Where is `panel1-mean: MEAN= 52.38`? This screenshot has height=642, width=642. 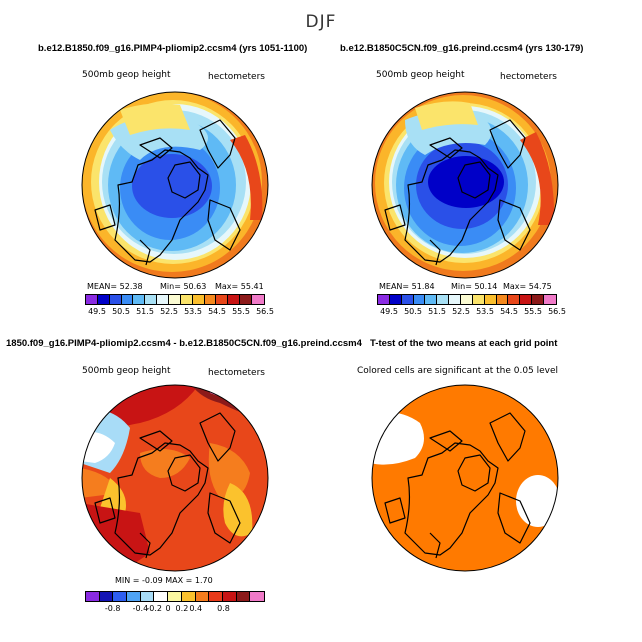
panel1-mean: MEAN= 52.38 is located at coordinates (115, 286).